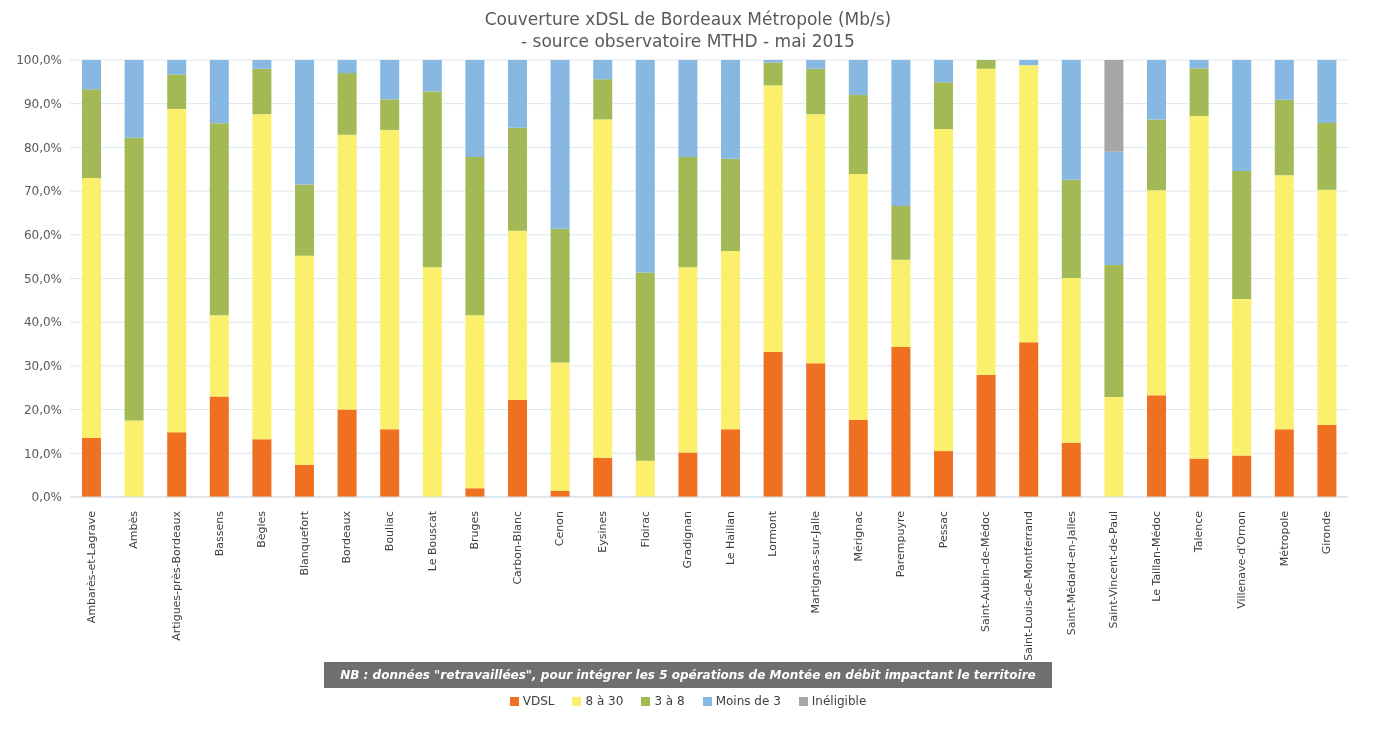  What do you see at coordinates (42, 235) in the screenshot?
I see `y-tick-label: 60,0%` at bounding box center [42, 235].